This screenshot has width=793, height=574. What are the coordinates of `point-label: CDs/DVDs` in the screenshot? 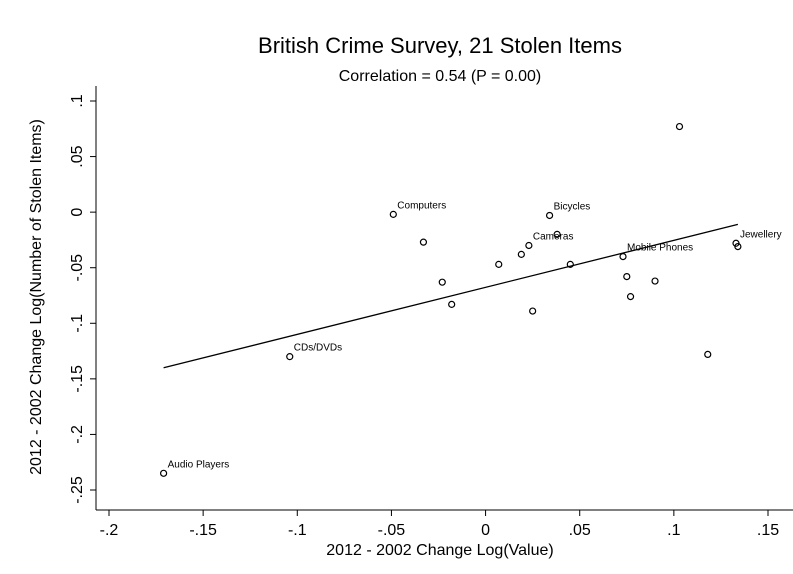 It's located at (318, 348).